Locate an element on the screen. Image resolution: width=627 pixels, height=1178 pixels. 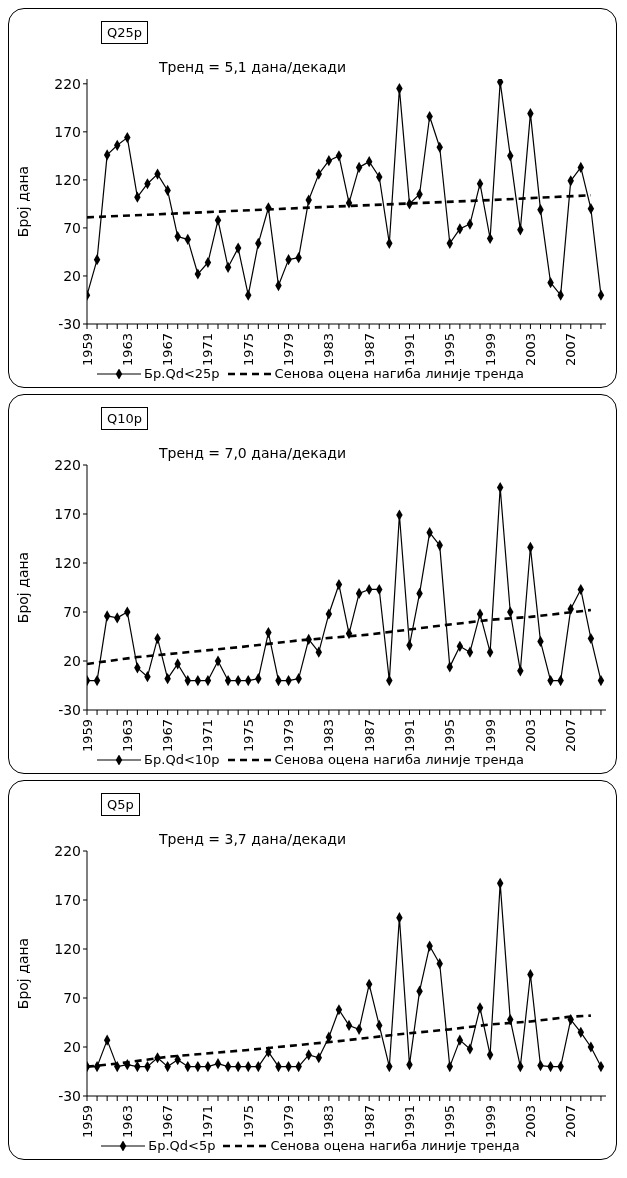
legend-label: Бр.Qd<5p is located at coordinates (182, 1145).